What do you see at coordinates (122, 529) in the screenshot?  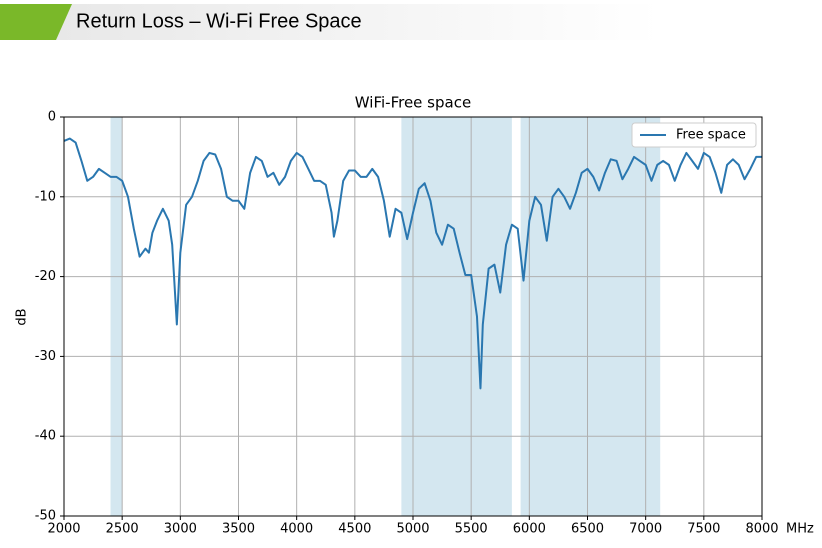 I see `x-tick-label: 2500` at bounding box center [122, 529].